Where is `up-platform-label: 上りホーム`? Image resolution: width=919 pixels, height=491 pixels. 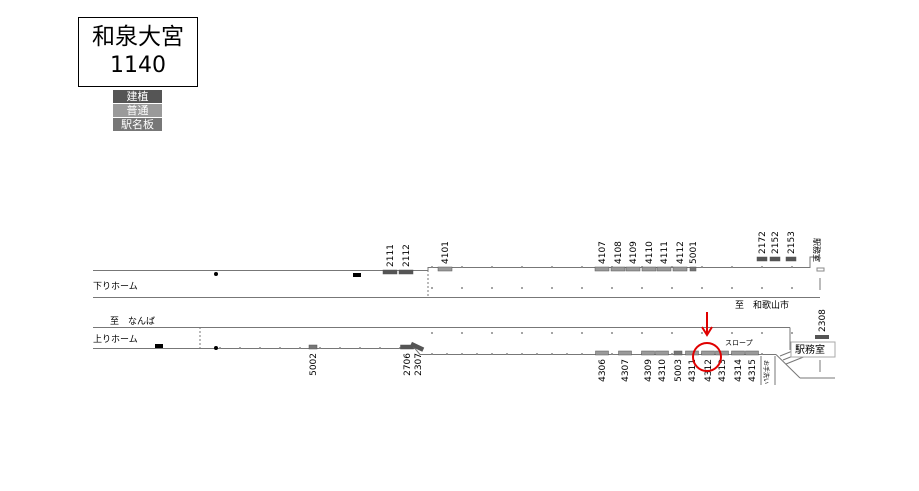
up-platform-label: 上りホーム is located at coordinates (115, 339).